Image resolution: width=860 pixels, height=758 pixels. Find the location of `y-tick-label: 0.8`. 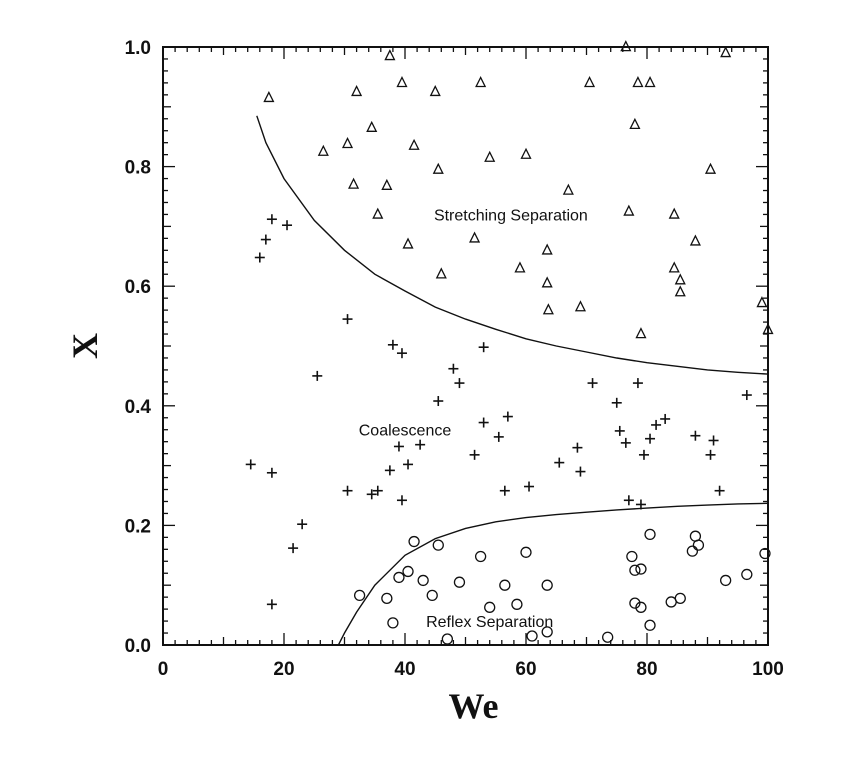

y-tick-label: 0.8 is located at coordinates (138, 168).